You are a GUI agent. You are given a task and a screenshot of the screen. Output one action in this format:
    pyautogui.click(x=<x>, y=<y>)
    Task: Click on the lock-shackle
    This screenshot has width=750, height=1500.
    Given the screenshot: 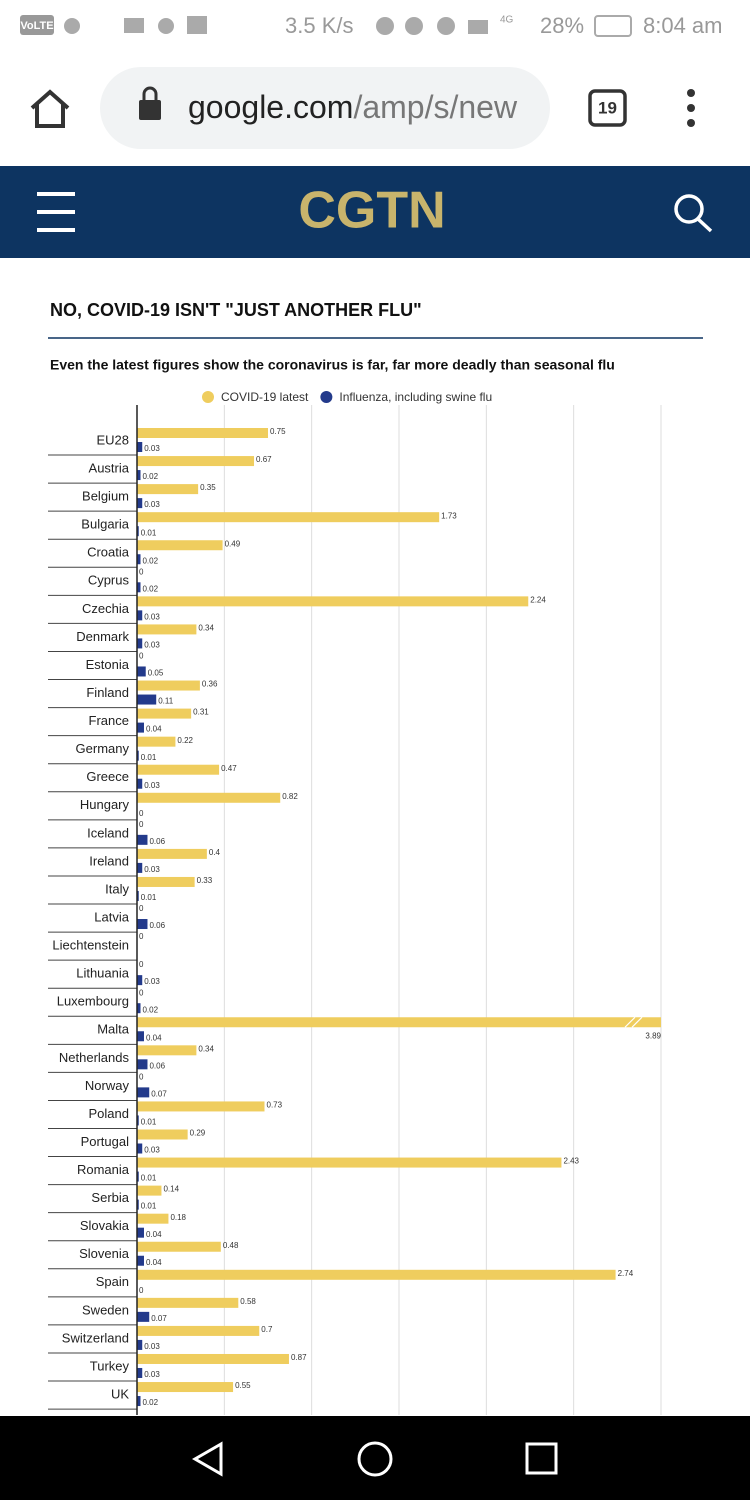 What is the action you would take?
    pyautogui.click(x=150, y=93)
    